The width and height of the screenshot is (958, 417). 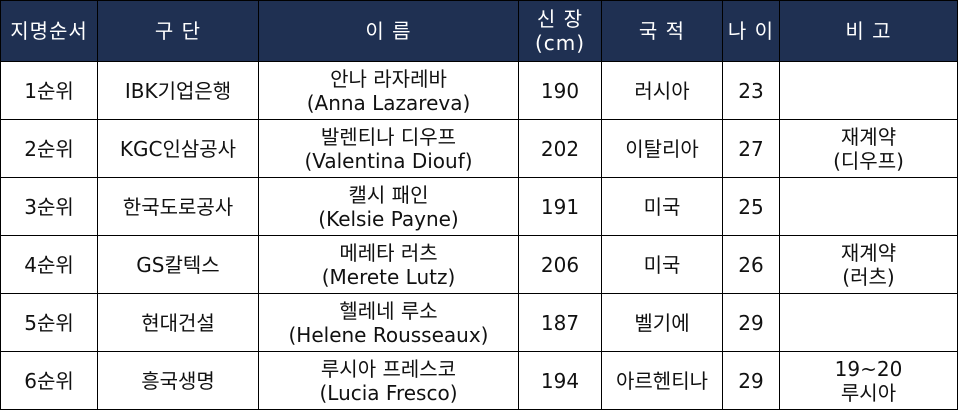 What do you see at coordinates (388, 392) in the screenshot?
I see `name-english: (Lucia Fresco)` at bounding box center [388, 392].